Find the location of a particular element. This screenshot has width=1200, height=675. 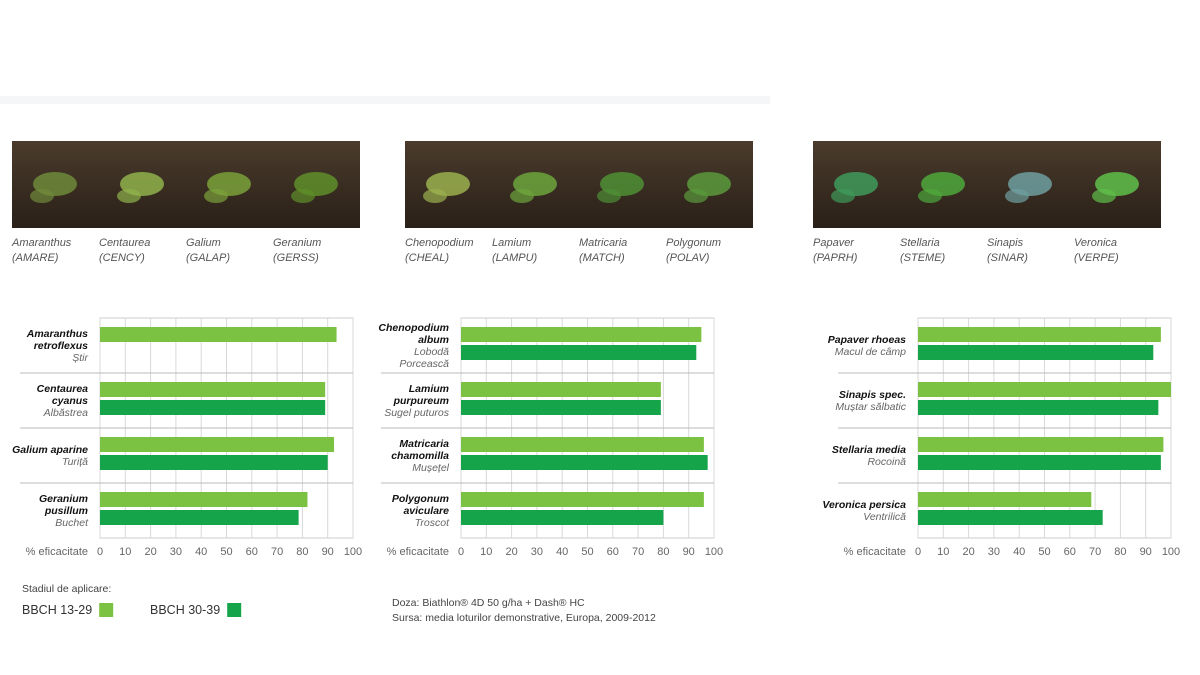

photo-caption: Centaurea (CENCY) is located at coordinates (124, 251).